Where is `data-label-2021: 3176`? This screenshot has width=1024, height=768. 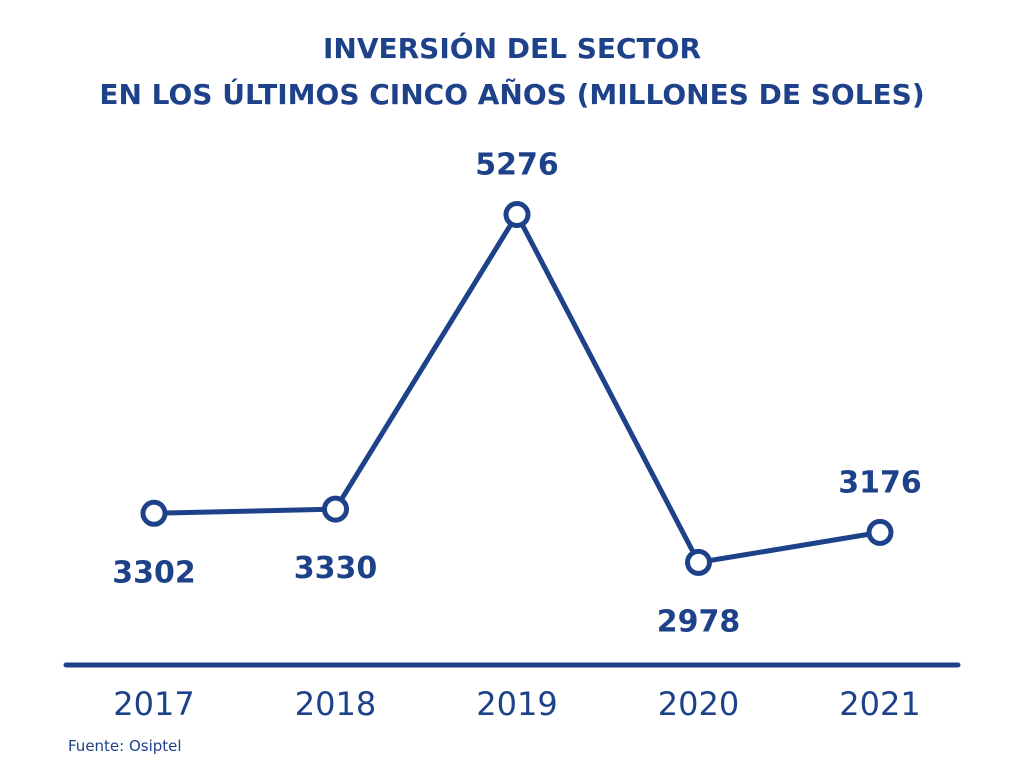
data-label-2021: 3176 is located at coordinates (880, 482).